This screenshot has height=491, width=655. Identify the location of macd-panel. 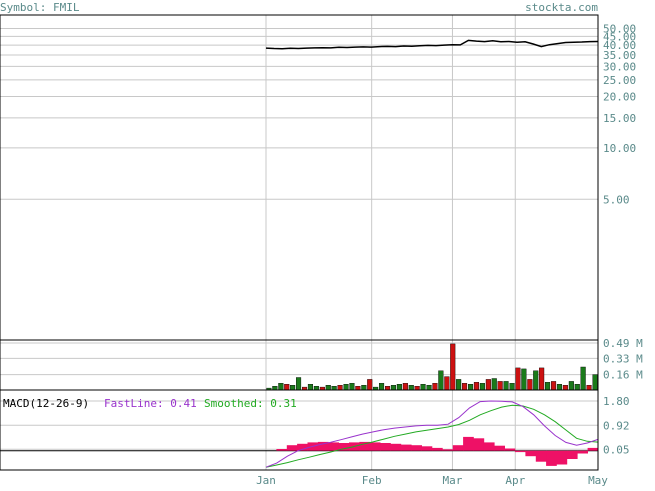
(299, 434).